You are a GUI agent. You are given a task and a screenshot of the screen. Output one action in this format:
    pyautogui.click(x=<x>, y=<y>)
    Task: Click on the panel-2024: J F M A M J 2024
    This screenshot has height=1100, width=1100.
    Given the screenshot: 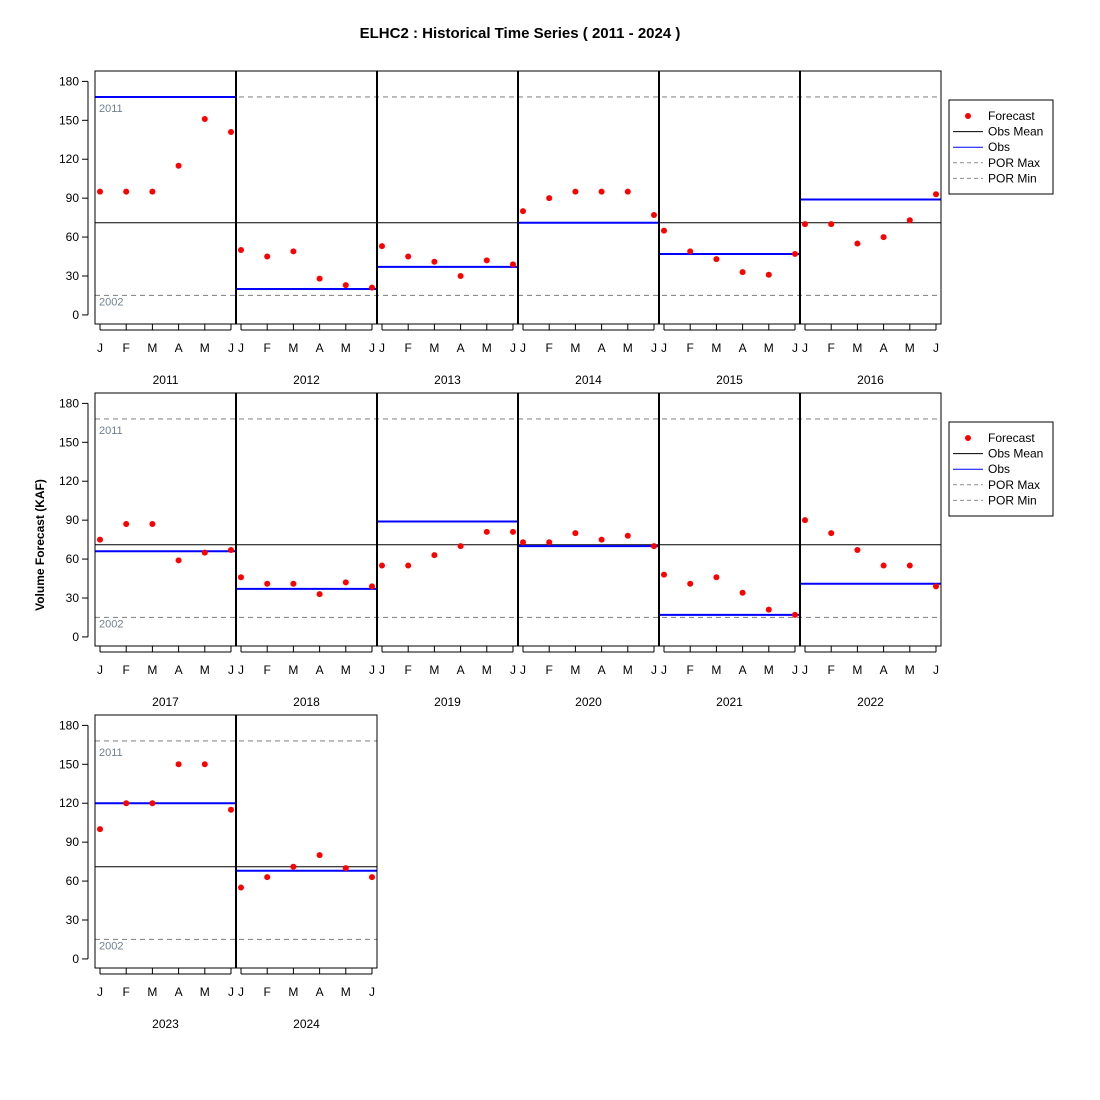 What is the action you would take?
    pyautogui.click(x=306, y=872)
    